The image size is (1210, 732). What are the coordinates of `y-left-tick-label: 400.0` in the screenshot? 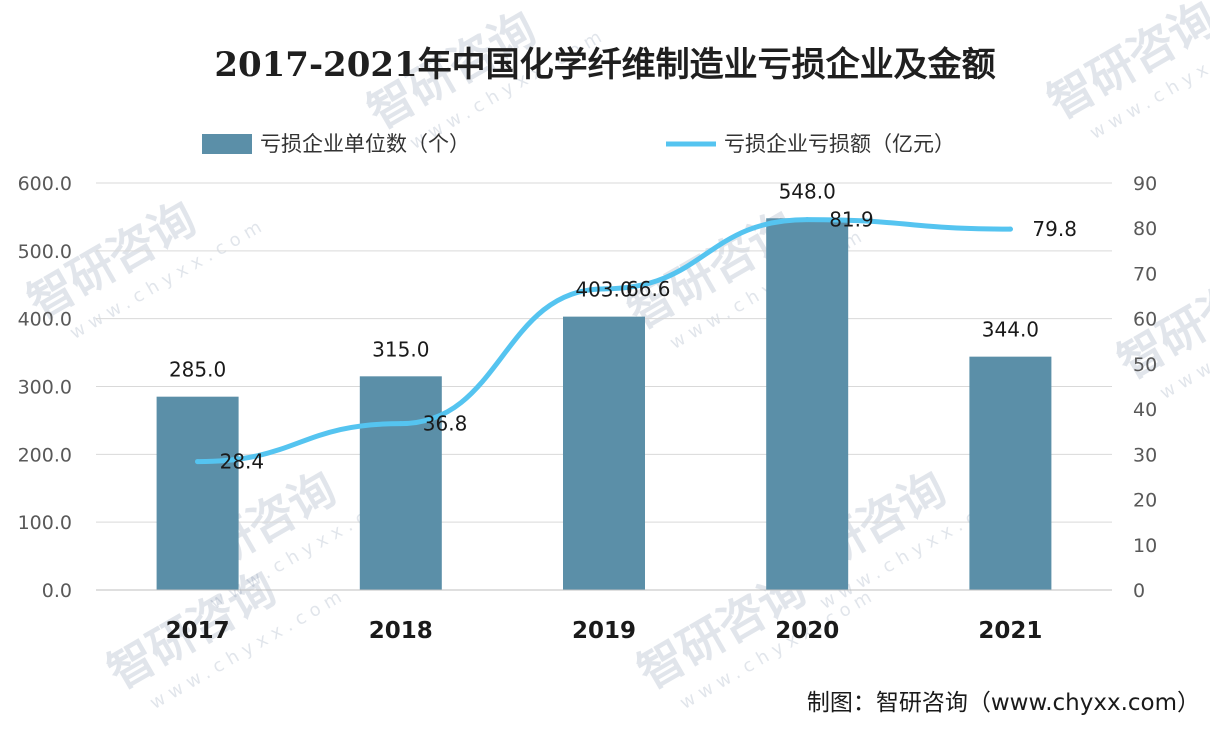 It's located at (45, 320).